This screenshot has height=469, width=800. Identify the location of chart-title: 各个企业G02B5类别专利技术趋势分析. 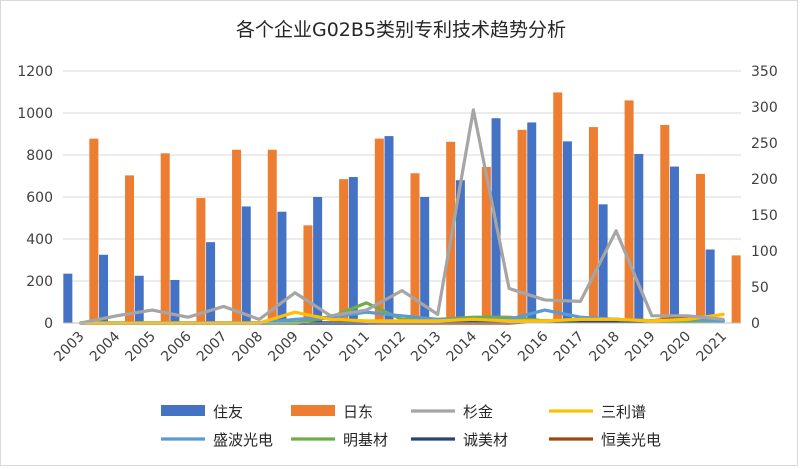
(401, 30).